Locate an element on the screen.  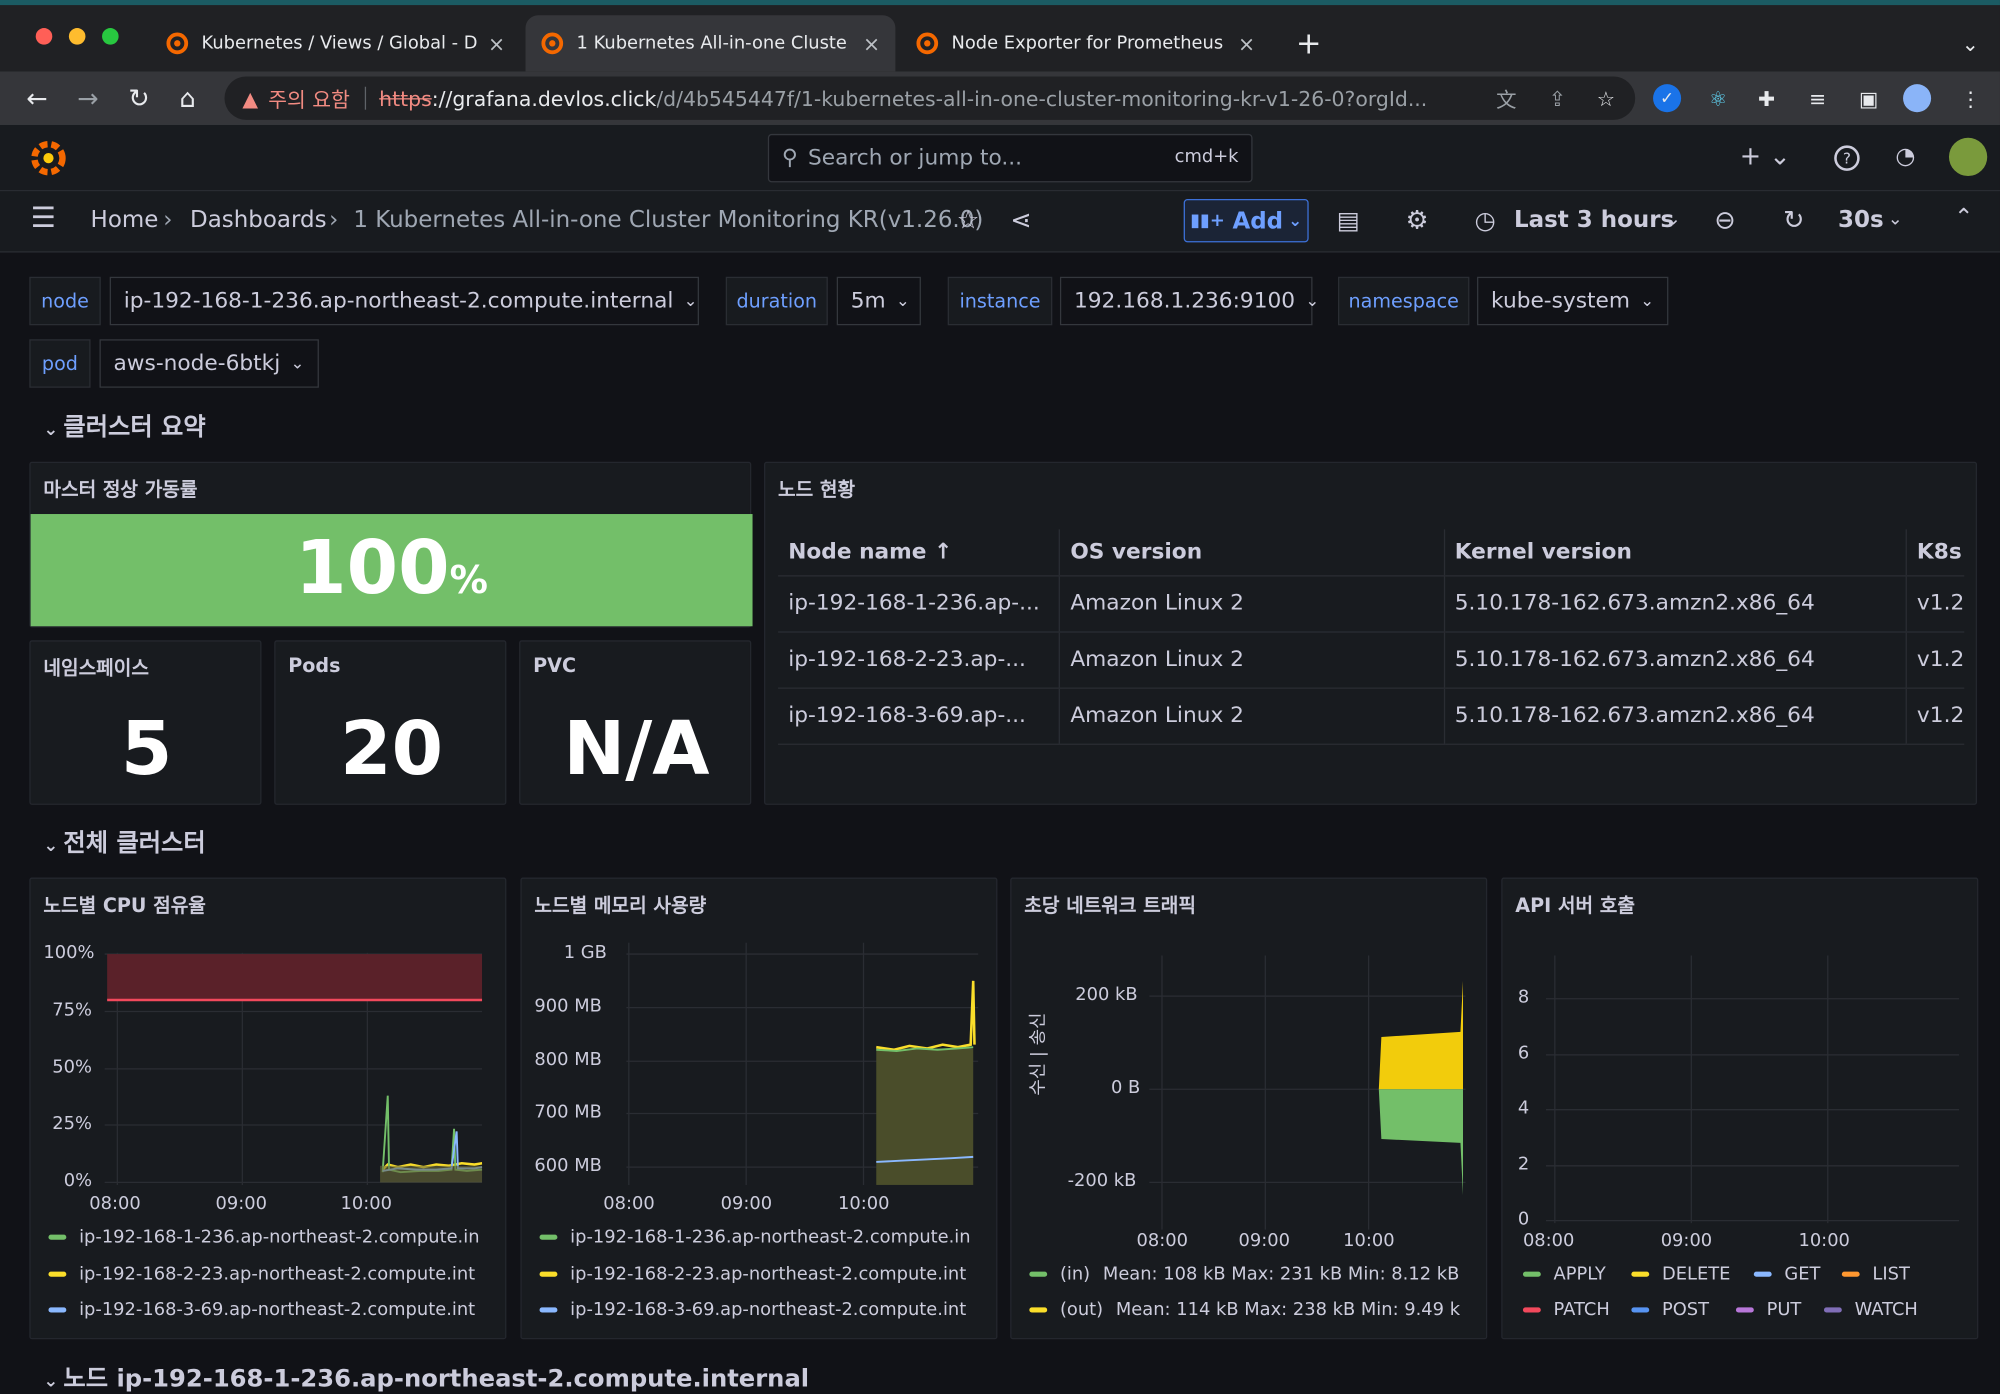
legend-item: PATCH is located at coordinates (1566, 1310).